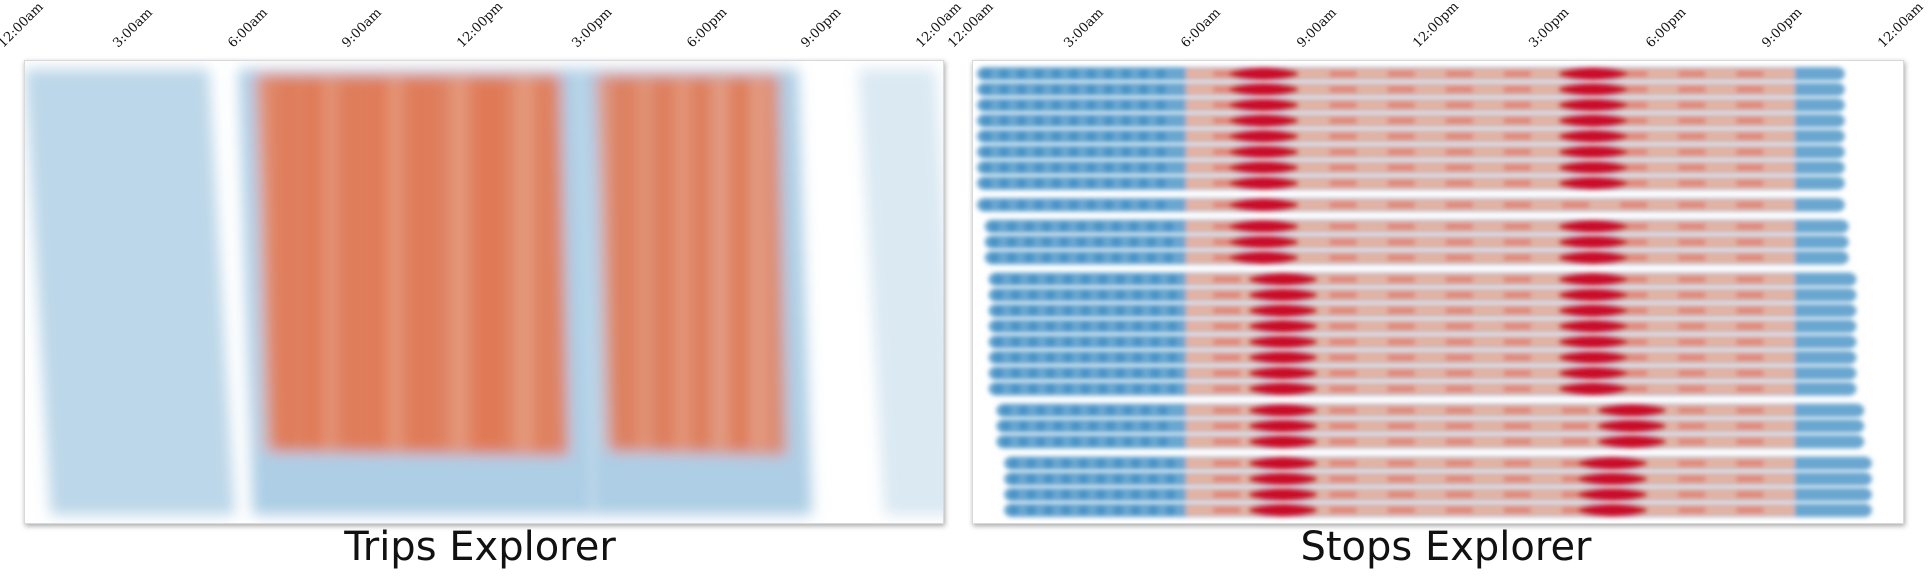 The height and width of the screenshot is (576, 1932). What do you see at coordinates (247, 28) in the screenshot?
I see `trips-tick-label: 6:00am` at bounding box center [247, 28].